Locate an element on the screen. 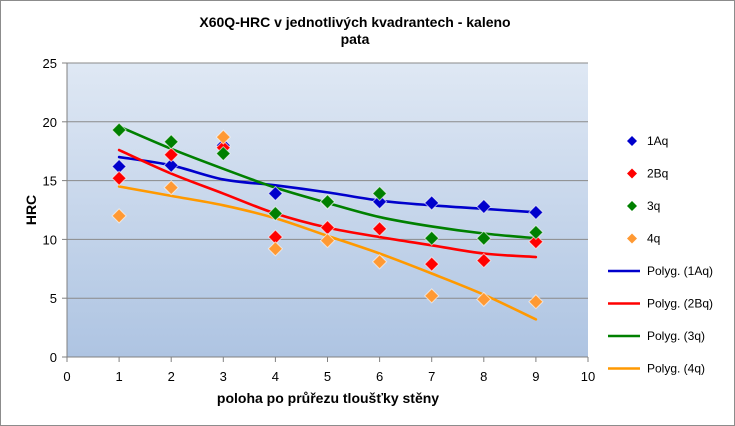 The width and height of the screenshot is (735, 426). legend-label: Polyg. (1Aq) is located at coordinates (680, 271).